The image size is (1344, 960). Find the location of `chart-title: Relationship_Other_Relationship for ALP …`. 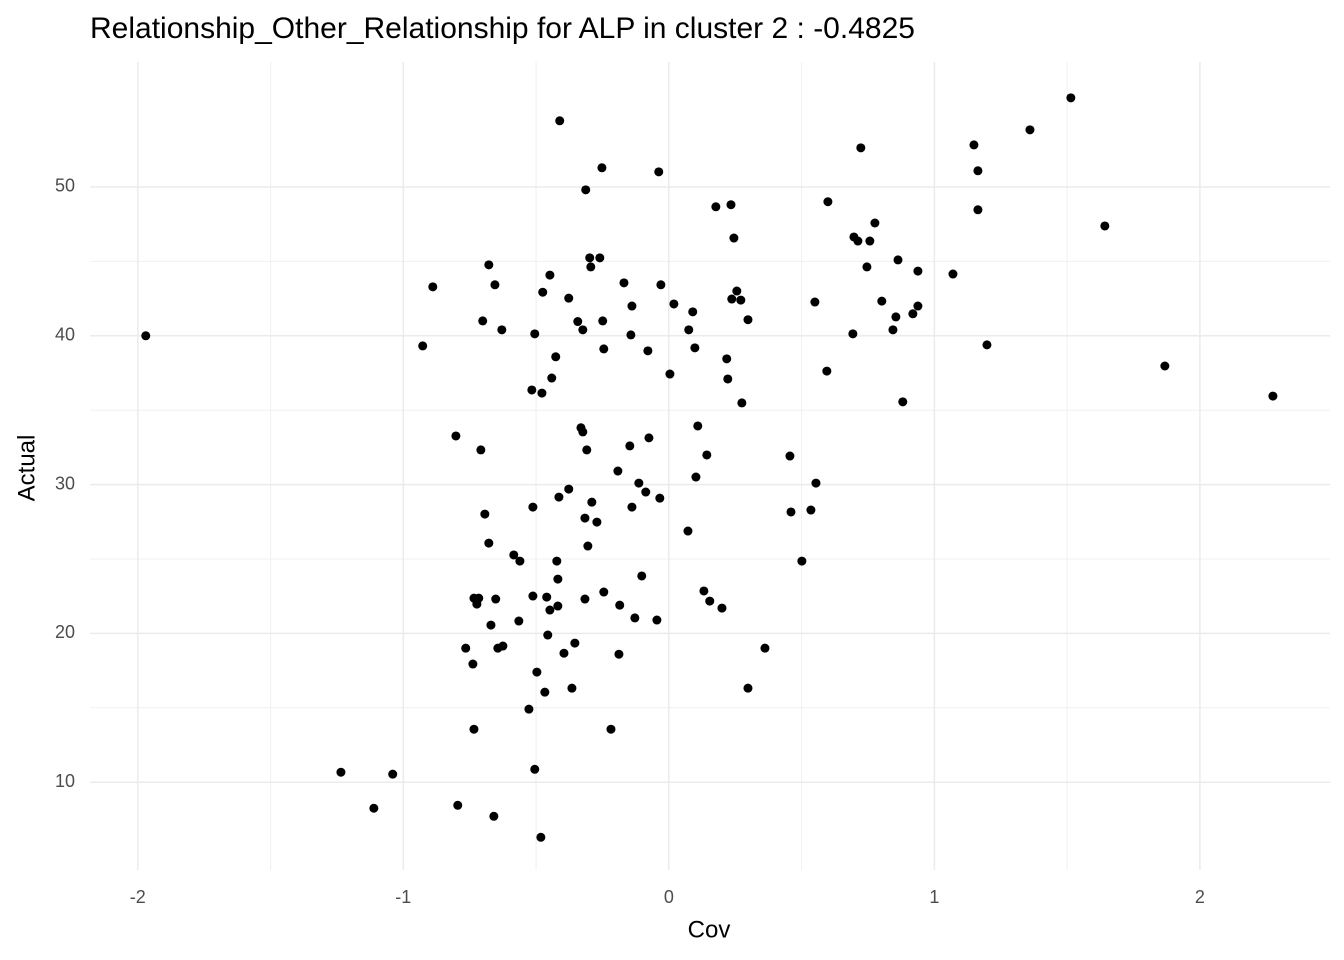

chart-title: Relationship_Other_Relationship for ALP … is located at coordinates (502, 28).